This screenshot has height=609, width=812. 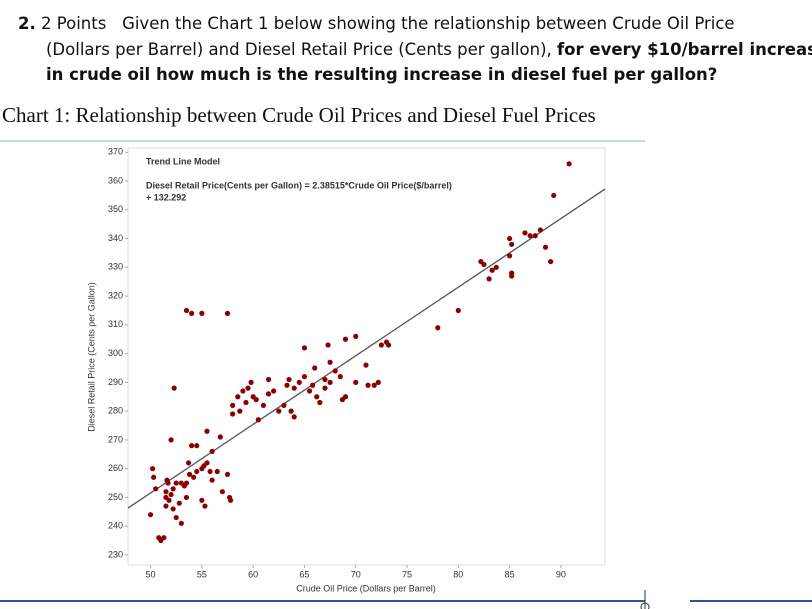 What do you see at coordinates (253, 574) in the screenshot?
I see `x-tick-label: 60` at bounding box center [253, 574].